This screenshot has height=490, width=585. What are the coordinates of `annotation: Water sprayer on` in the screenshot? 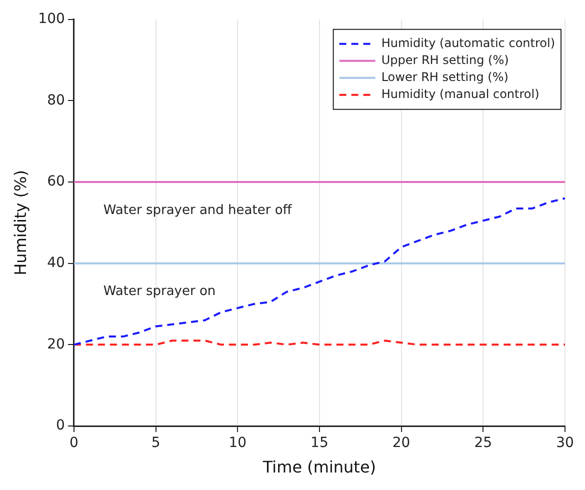 It's located at (159, 292).